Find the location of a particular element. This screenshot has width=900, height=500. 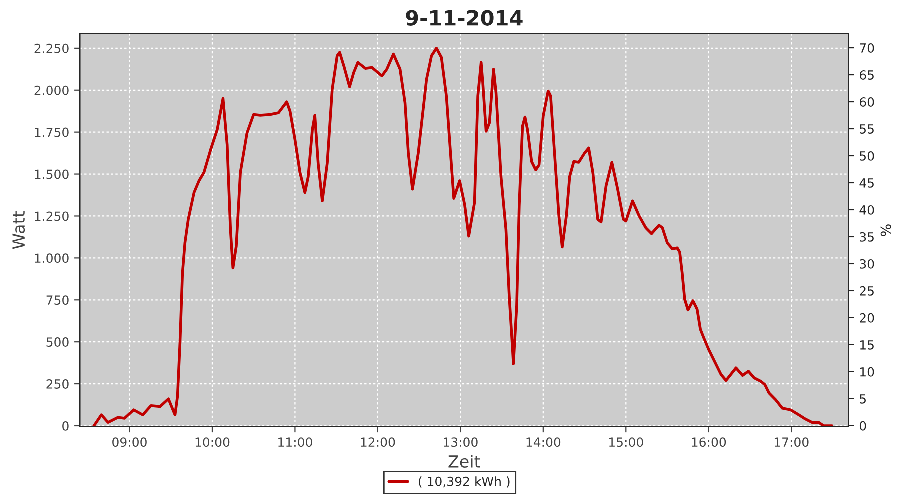

y-tick-label: 750 is located at coordinates (57, 301).